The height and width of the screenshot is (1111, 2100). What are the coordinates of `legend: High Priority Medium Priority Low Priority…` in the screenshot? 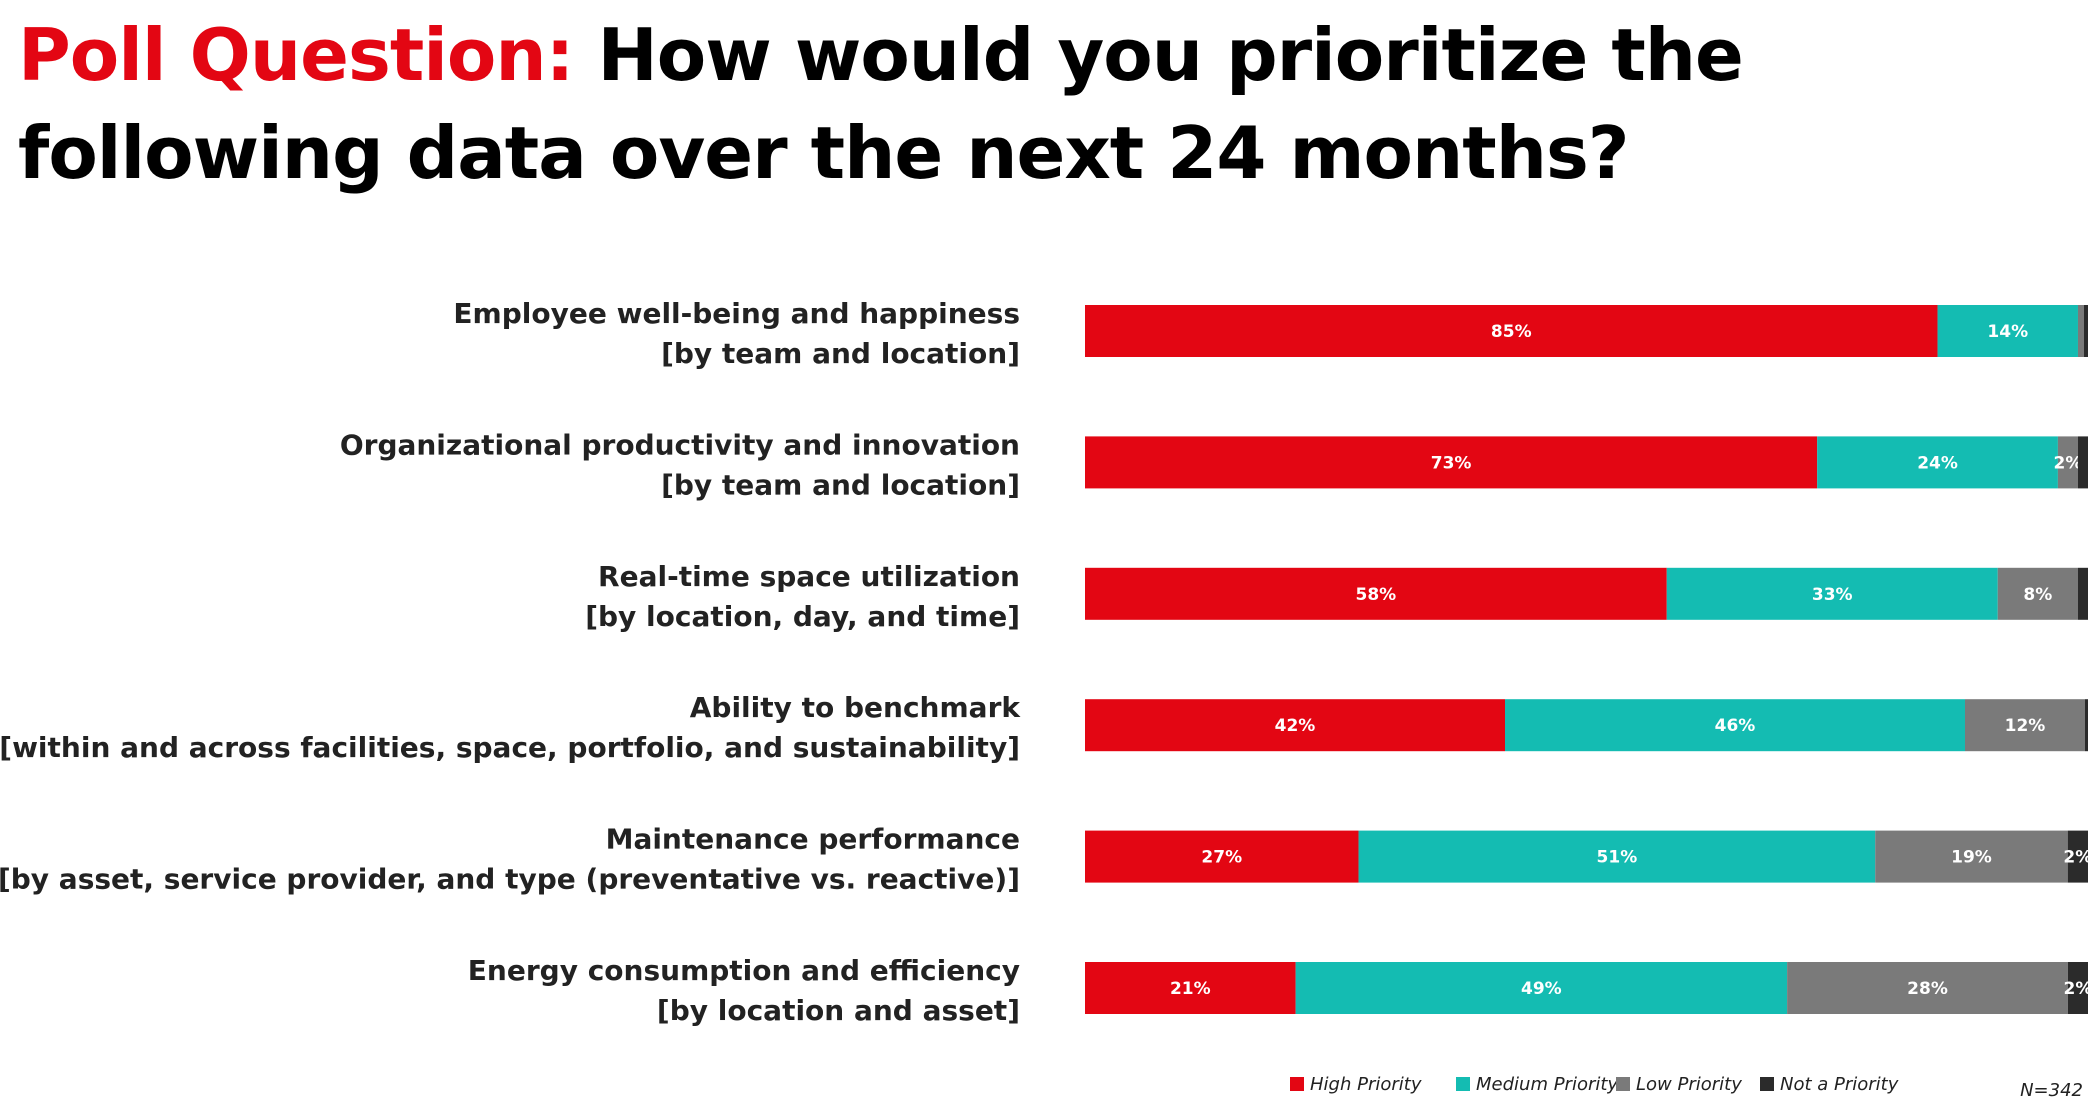 It's located at (1594, 1084).